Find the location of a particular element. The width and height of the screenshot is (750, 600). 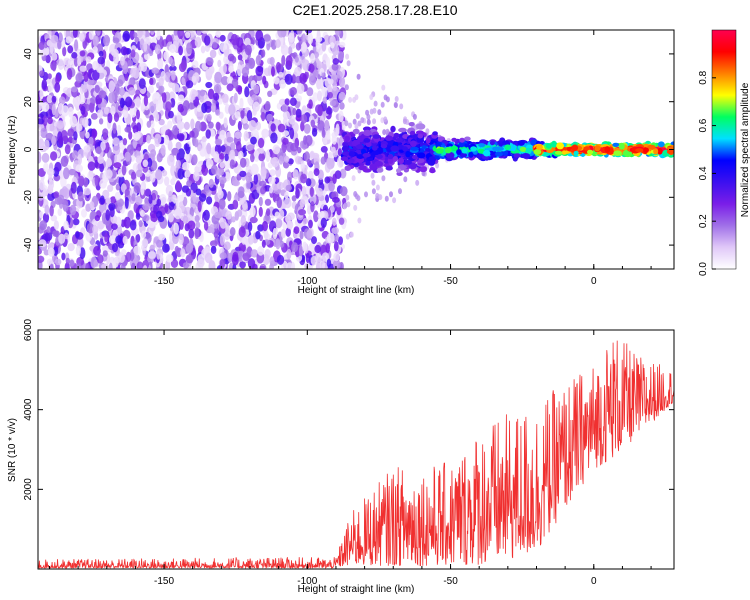

colorbar-tick-label: 0.2 is located at coordinates (703, 221).